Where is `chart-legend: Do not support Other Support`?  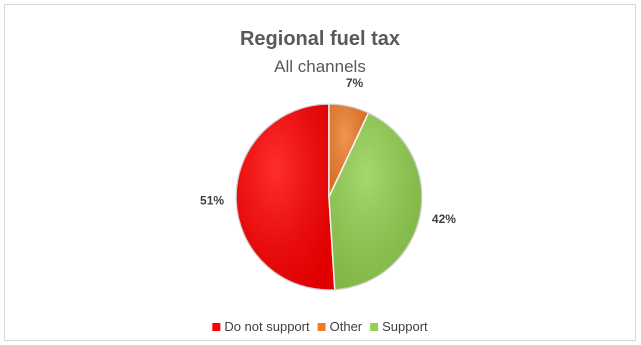
chart-legend: Do not support Other Support is located at coordinates (320, 326).